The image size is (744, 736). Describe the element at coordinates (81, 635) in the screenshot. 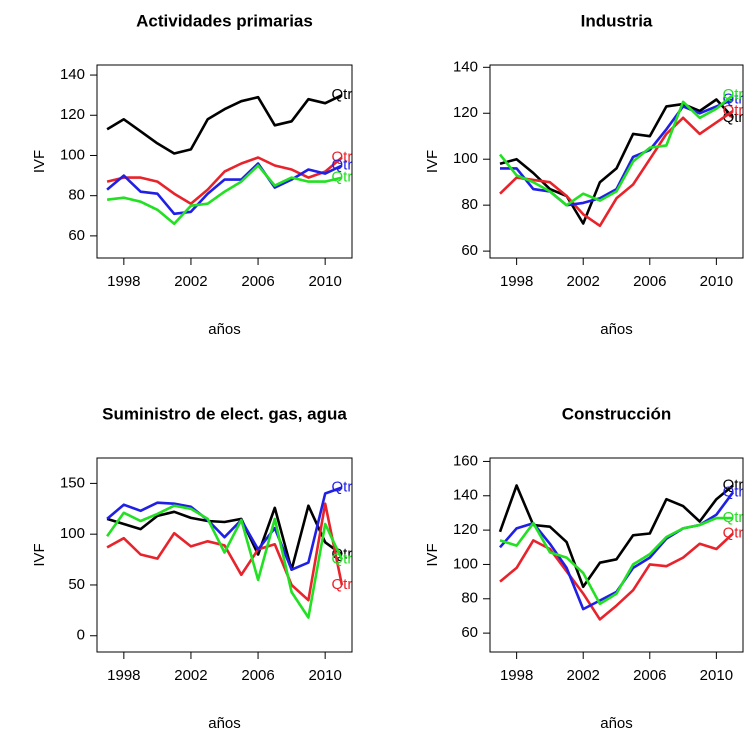

I see `y-tick-label: 0` at that location.